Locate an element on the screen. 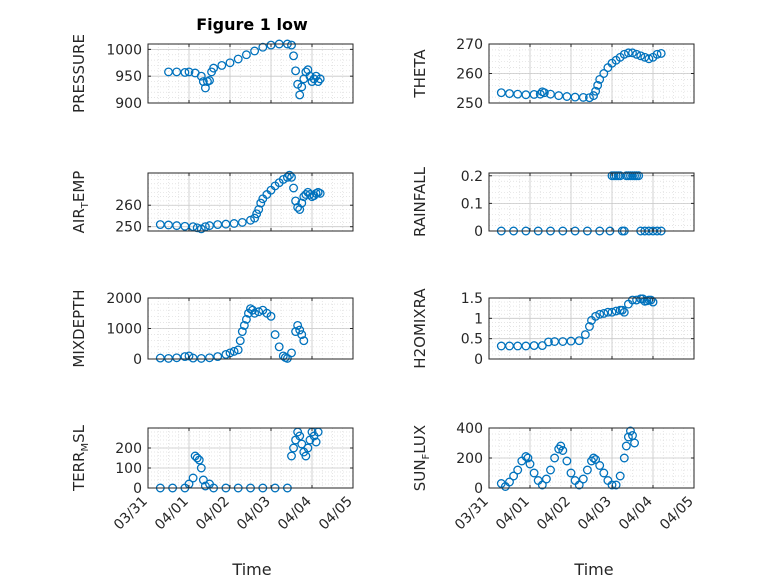  x-tick-label: 04/04 is located at coordinates (636, 513).